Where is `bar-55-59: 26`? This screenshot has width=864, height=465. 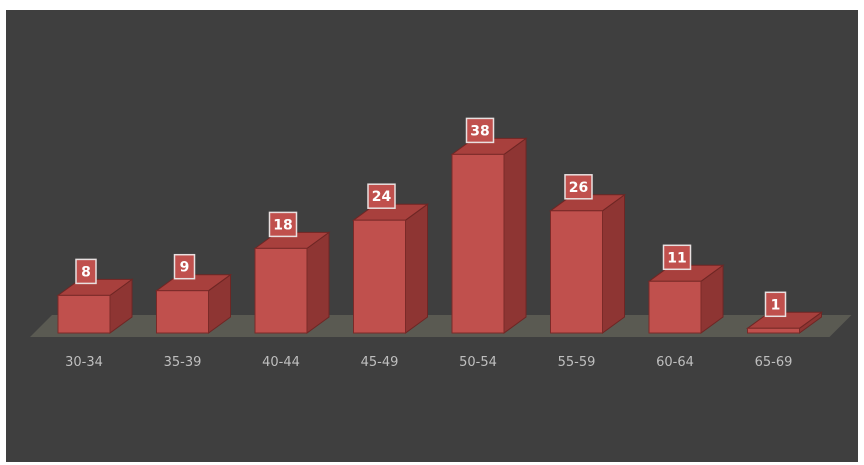
bar-55-59: 26 is located at coordinates (588, 254).